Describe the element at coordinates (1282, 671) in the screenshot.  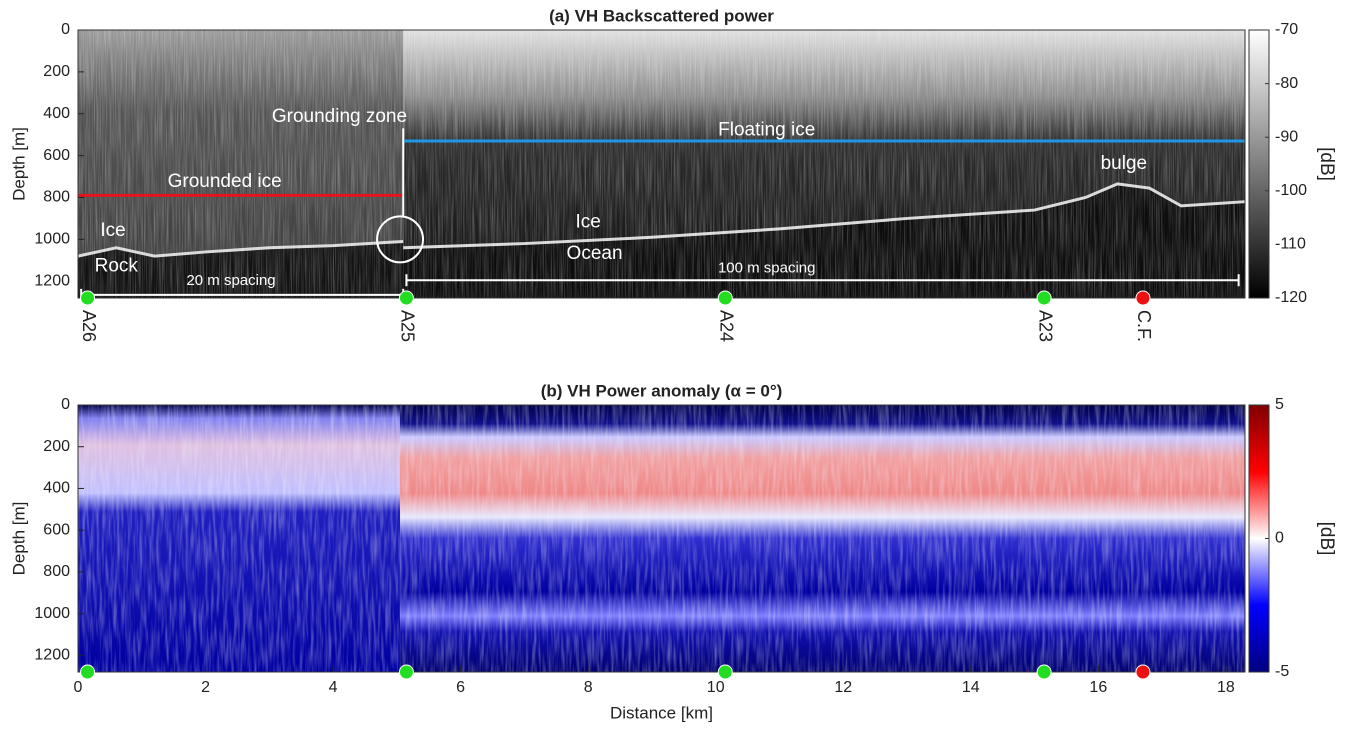
I see `colorbar-tick-label: -5` at that location.